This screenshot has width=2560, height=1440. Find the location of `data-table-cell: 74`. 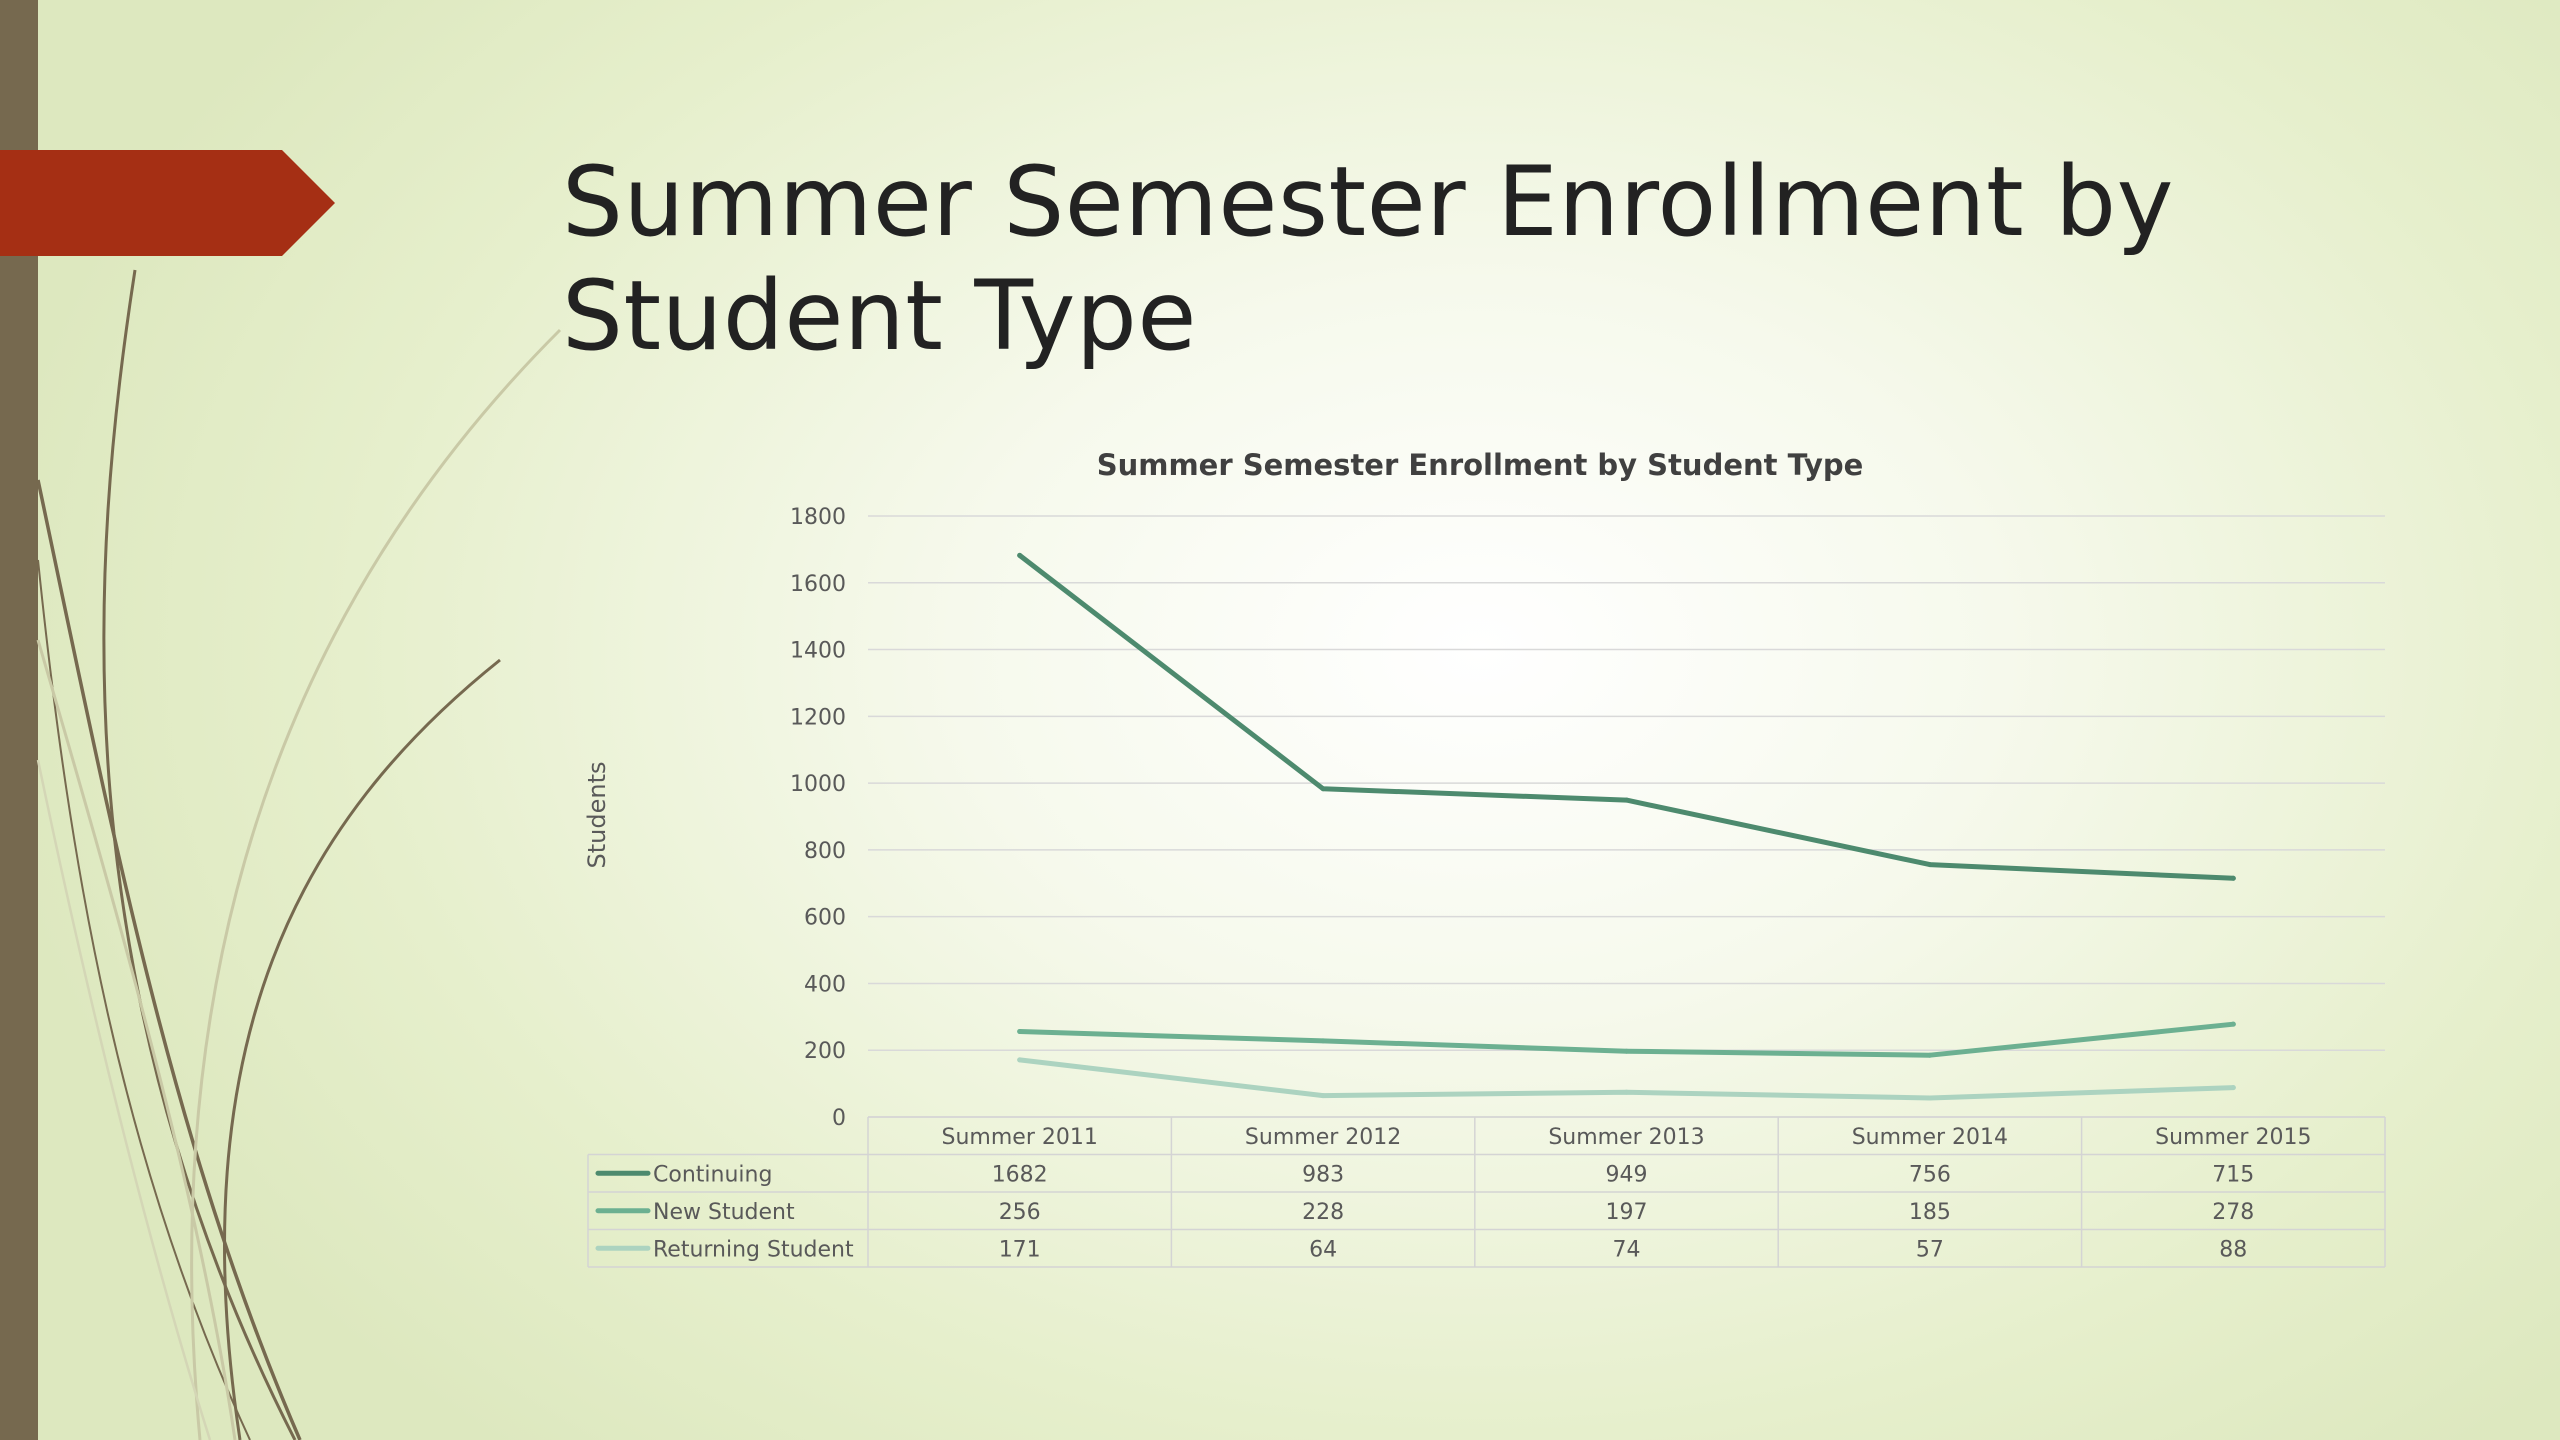

data-table-cell: 74 is located at coordinates (1627, 1249).